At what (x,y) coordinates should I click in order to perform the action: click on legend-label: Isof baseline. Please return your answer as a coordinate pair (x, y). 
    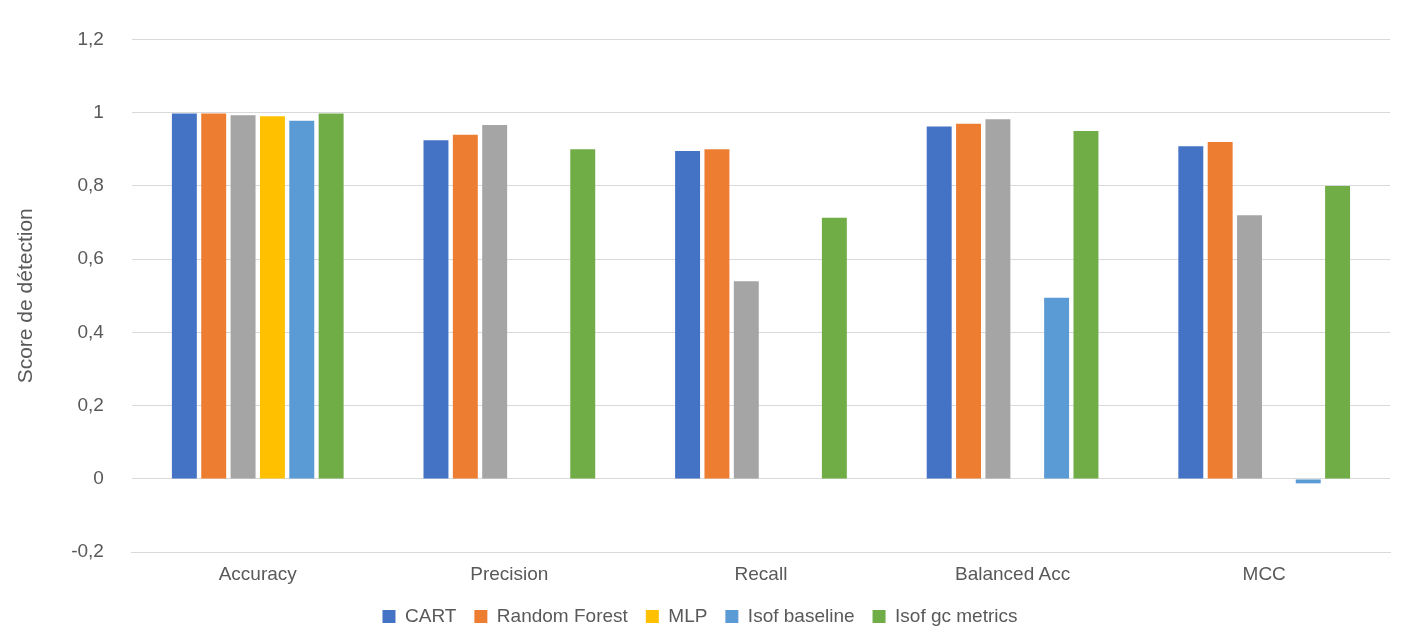
    Looking at the image, I should click on (801, 615).